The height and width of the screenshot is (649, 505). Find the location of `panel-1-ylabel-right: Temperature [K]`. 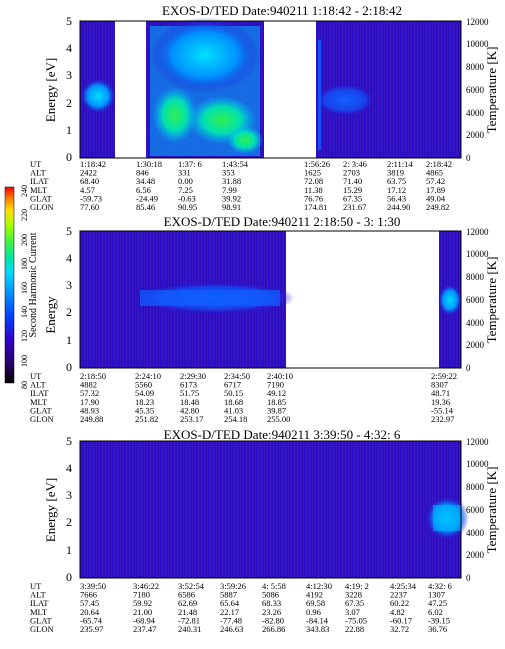

panel-1-ylabel-right: Temperature [K] is located at coordinates (491, 90).